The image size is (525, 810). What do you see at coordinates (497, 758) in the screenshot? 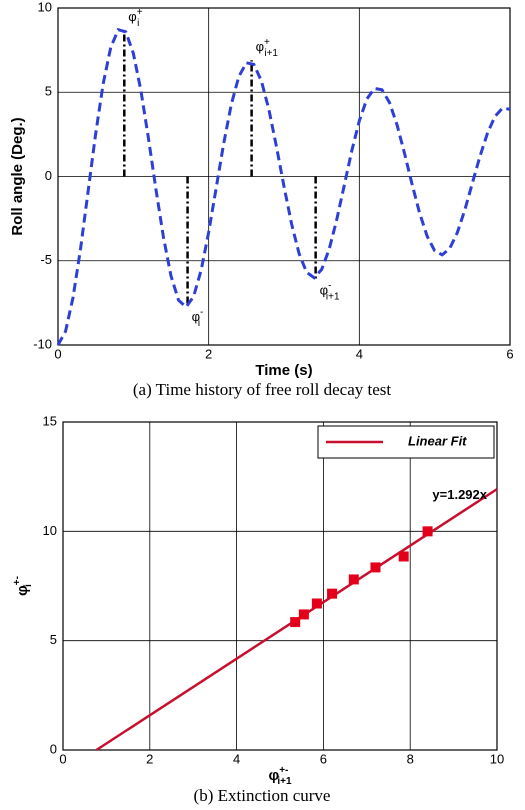
I see `x-tick-label: 10` at bounding box center [497, 758].